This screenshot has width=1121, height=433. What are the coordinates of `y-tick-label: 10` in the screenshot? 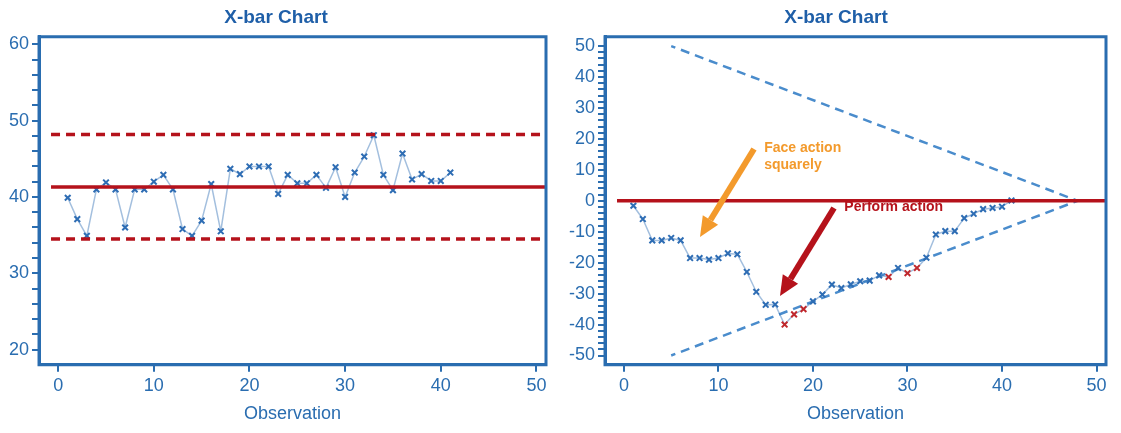 It's located at (585, 168).